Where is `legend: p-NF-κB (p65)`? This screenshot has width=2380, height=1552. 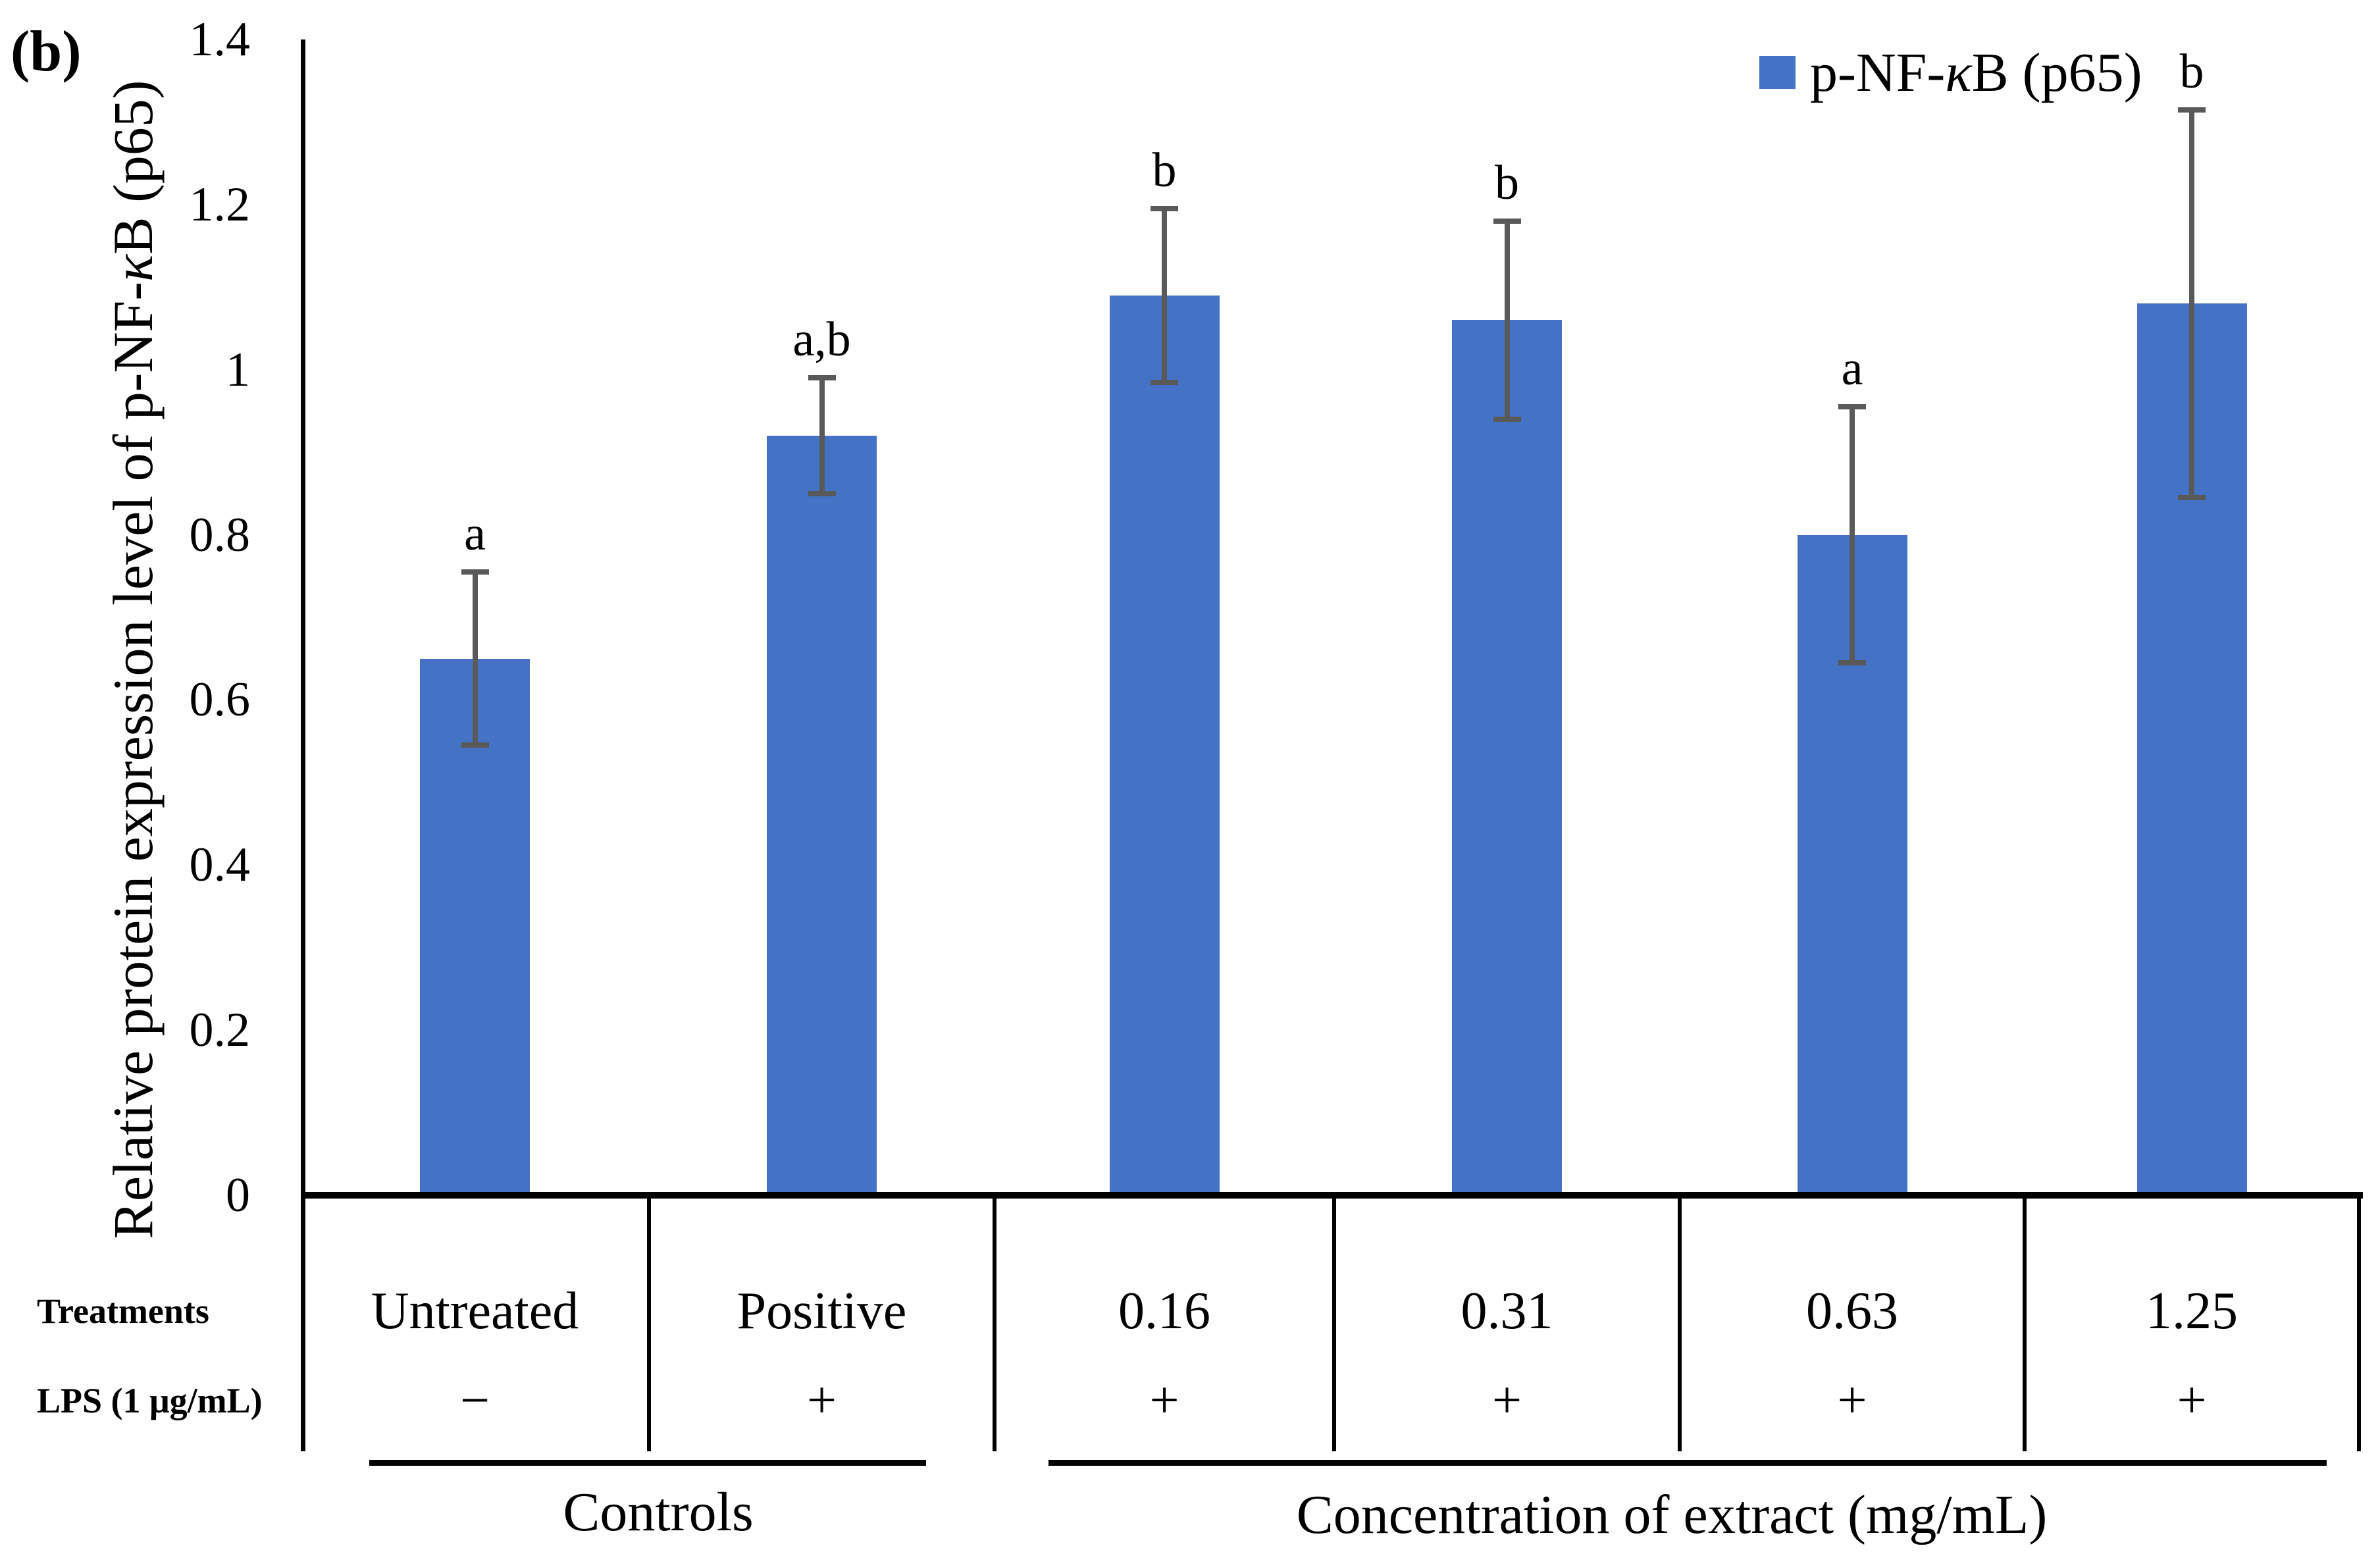
legend: p-NF-κB (p65) is located at coordinates (1950, 72).